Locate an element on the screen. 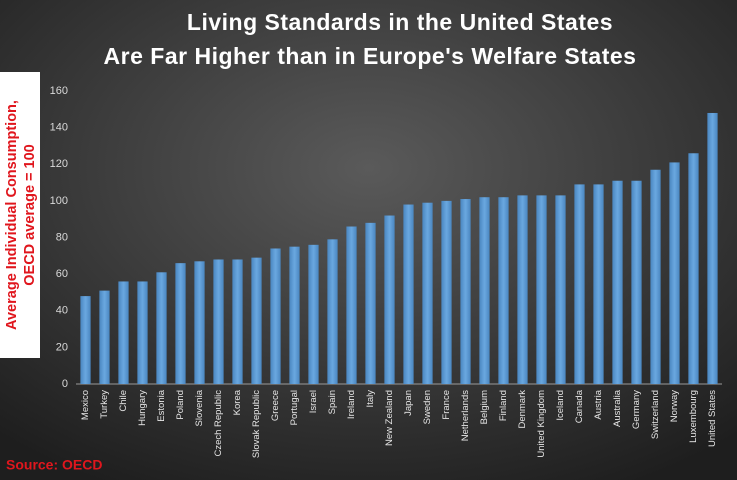 This screenshot has height=480, width=737. x-tick-label: United States is located at coordinates (712, 418).